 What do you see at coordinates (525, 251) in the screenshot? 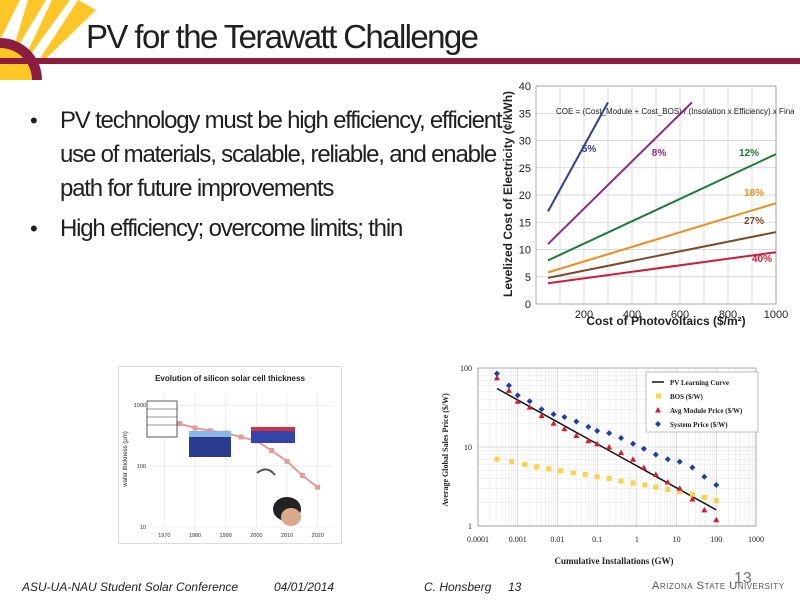
I see `coe-y-tick-label: 10` at bounding box center [525, 251].